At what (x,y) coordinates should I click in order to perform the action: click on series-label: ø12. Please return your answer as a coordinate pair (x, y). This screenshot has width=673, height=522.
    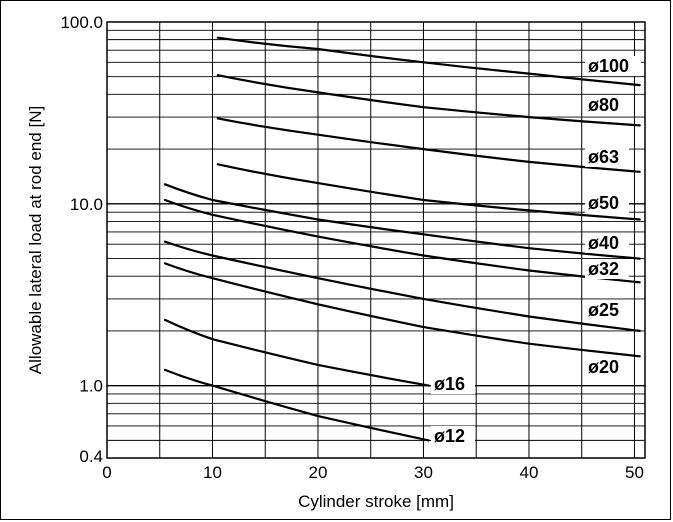
    Looking at the image, I should click on (449, 436).